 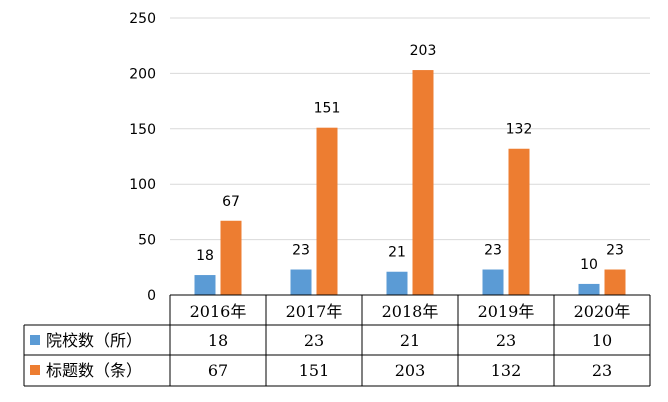 What do you see at coordinates (314, 311) in the screenshot?
I see `category-label: 2017年` at bounding box center [314, 311].